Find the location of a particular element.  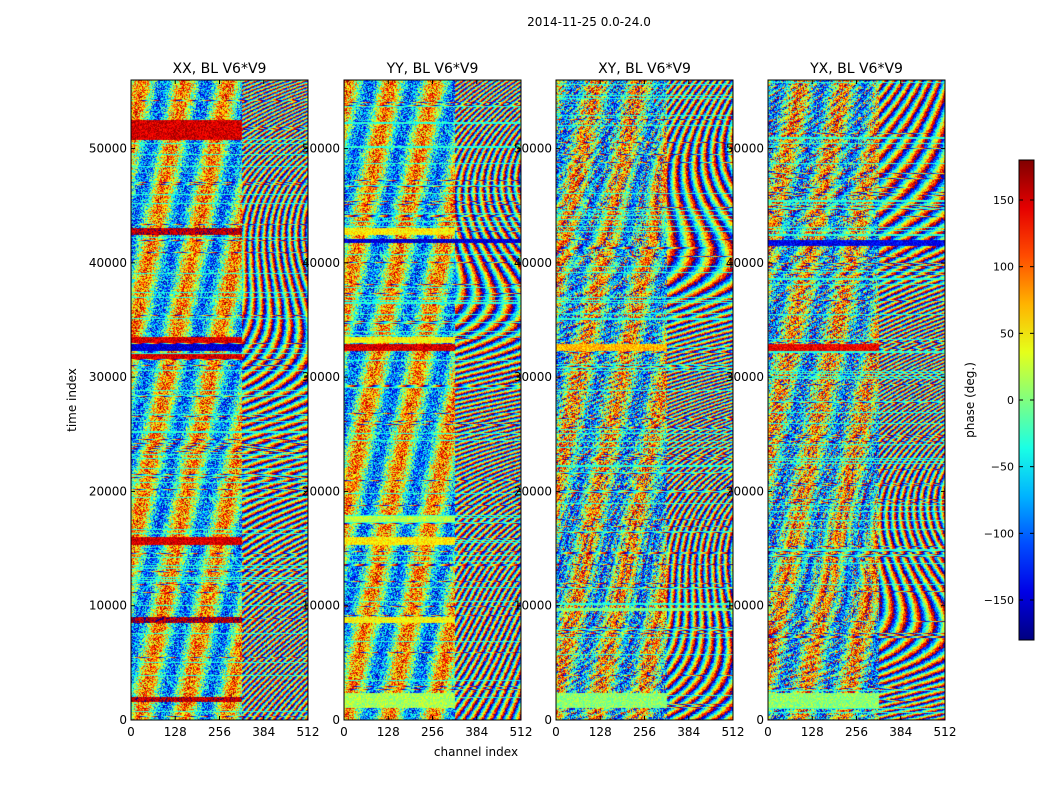

colorbar-tick-label: −150 is located at coordinates (999, 600).